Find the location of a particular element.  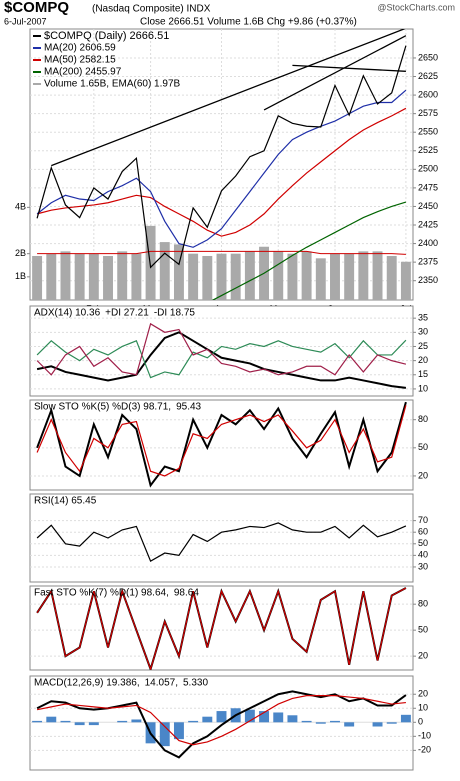

y-tick-label: 2625 is located at coordinates (428, 76).